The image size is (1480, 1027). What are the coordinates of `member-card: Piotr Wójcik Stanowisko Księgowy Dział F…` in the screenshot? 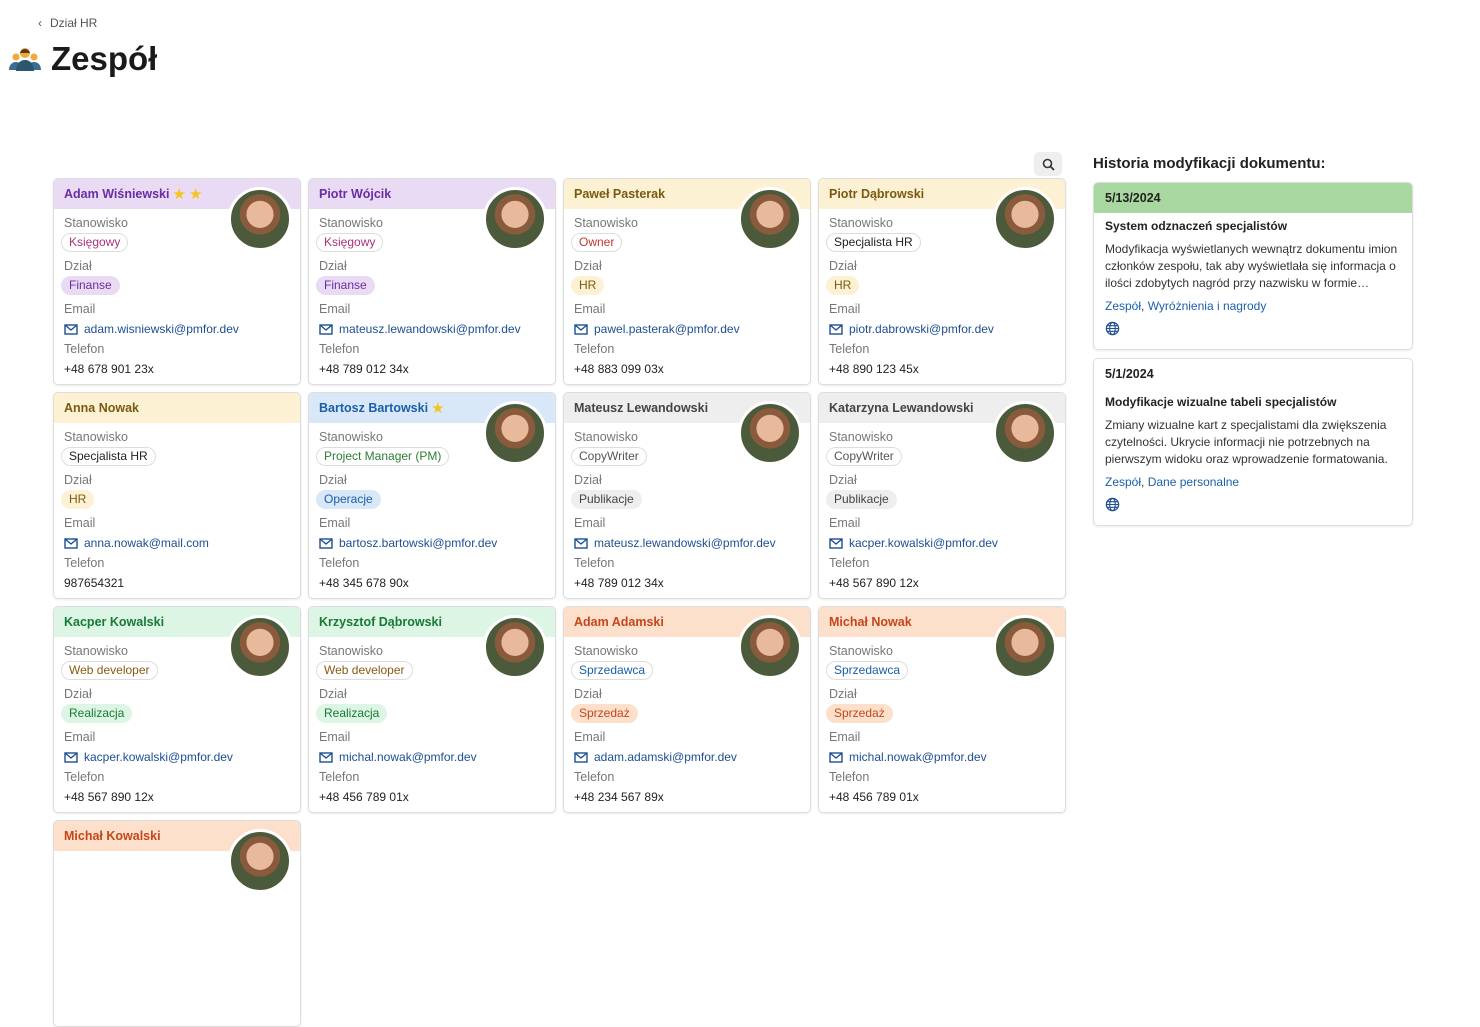 It's located at (432, 281).